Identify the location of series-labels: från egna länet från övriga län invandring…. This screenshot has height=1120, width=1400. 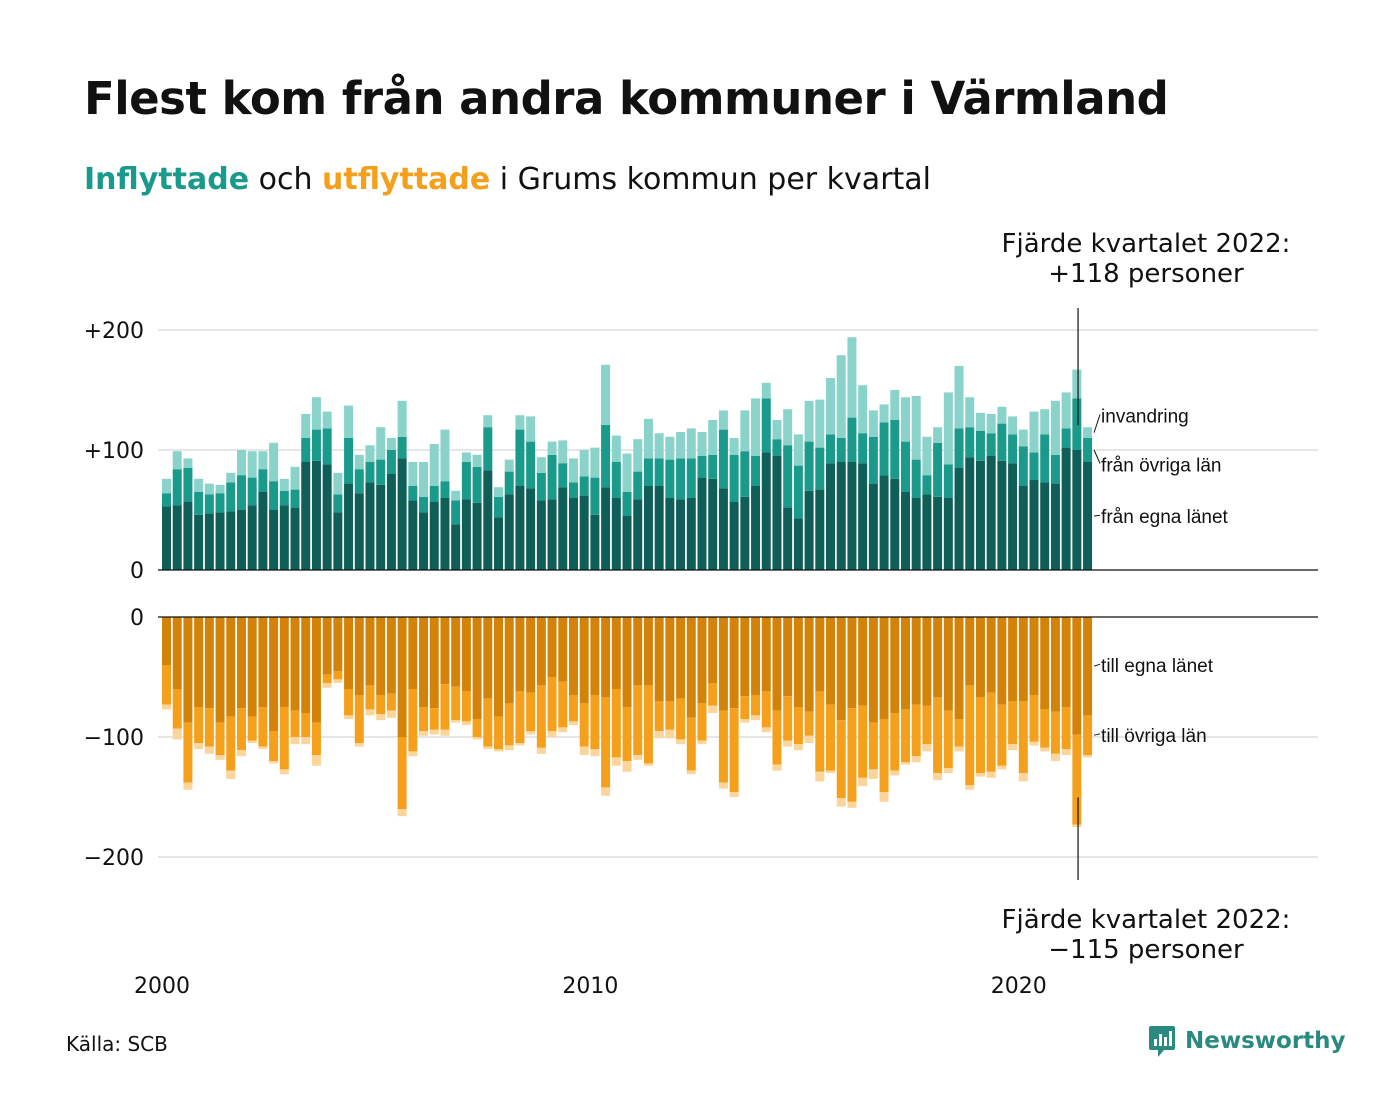
(1161, 576).